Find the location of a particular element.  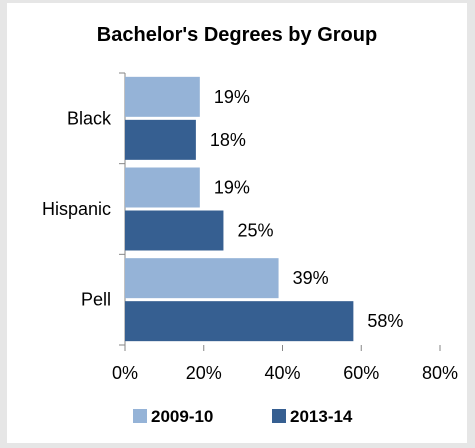

data-label: 39% is located at coordinates (311, 278).